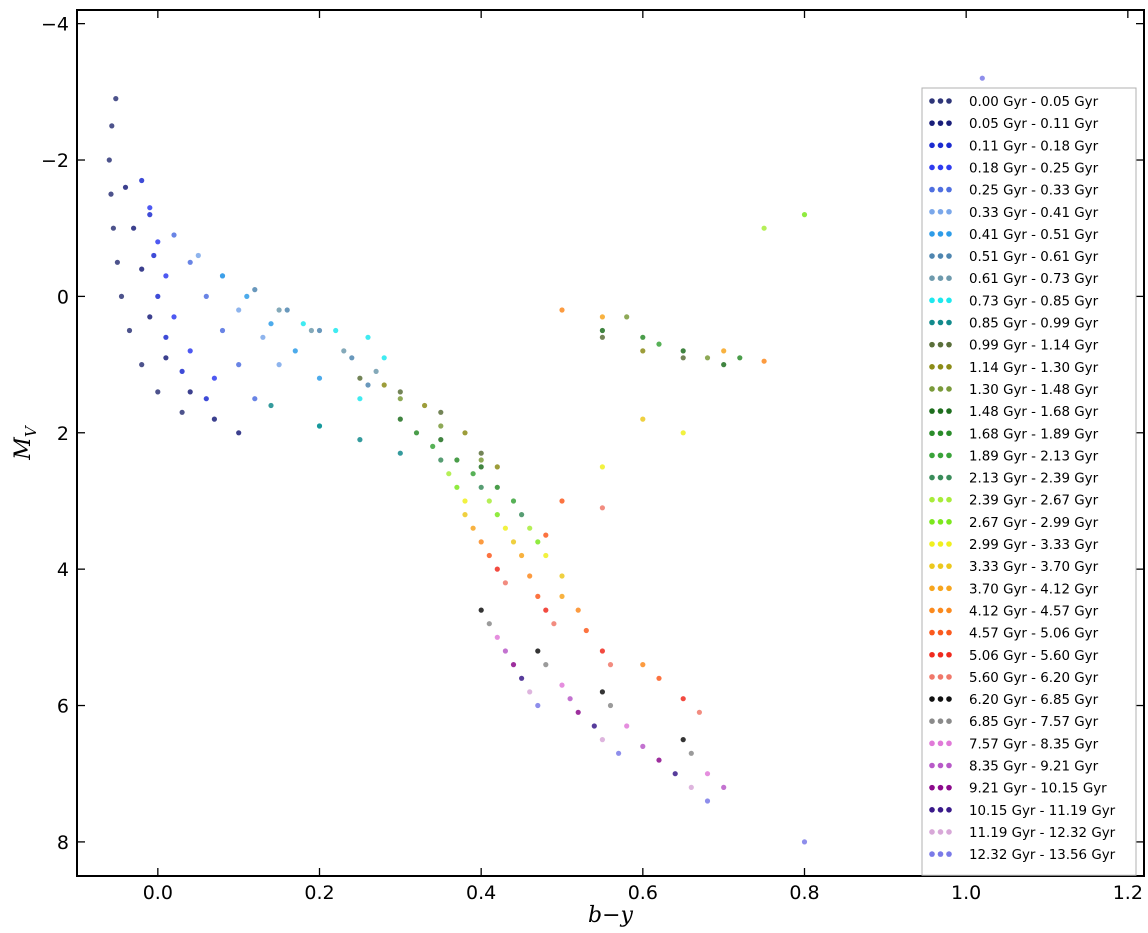 The width and height of the screenshot is (1148, 933). What do you see at coordinates (1022, 855) in the screenshot?
I see `legend-entry: 12.32 Gyr - 13.56 Gyr` at bounding box center [1022, 855].